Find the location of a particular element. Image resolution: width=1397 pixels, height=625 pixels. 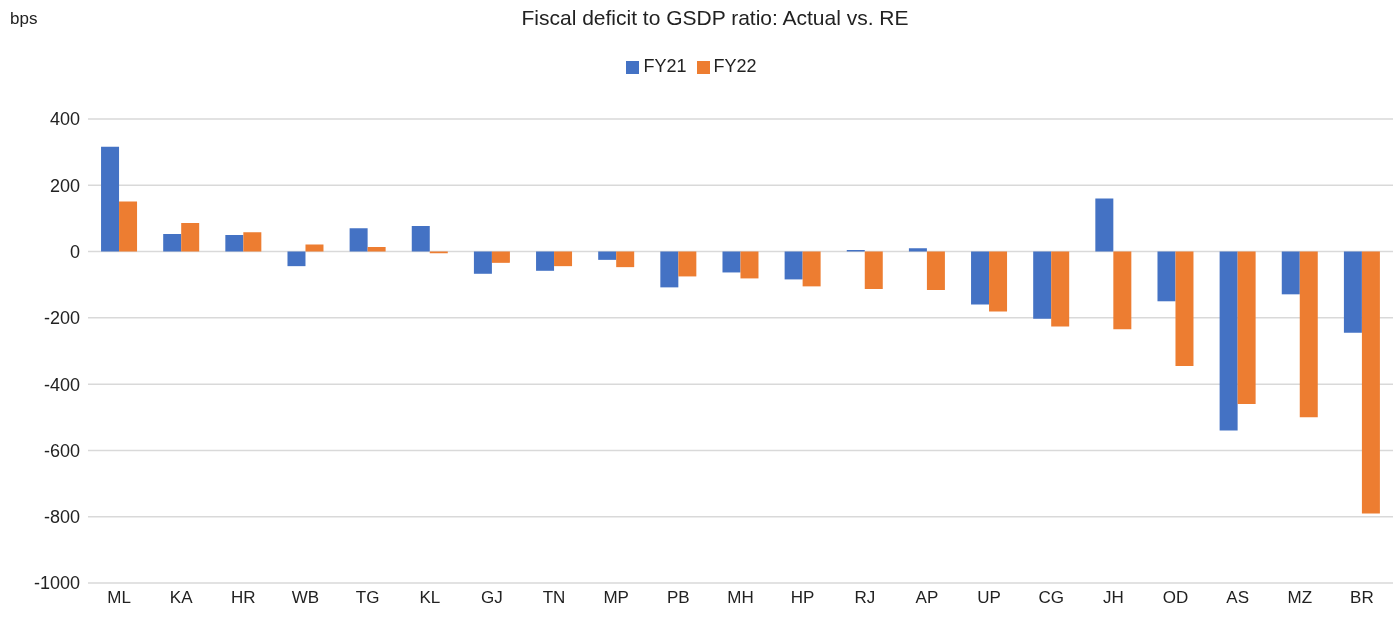

x-tick-label: TN is located at coordinates (554, 598).